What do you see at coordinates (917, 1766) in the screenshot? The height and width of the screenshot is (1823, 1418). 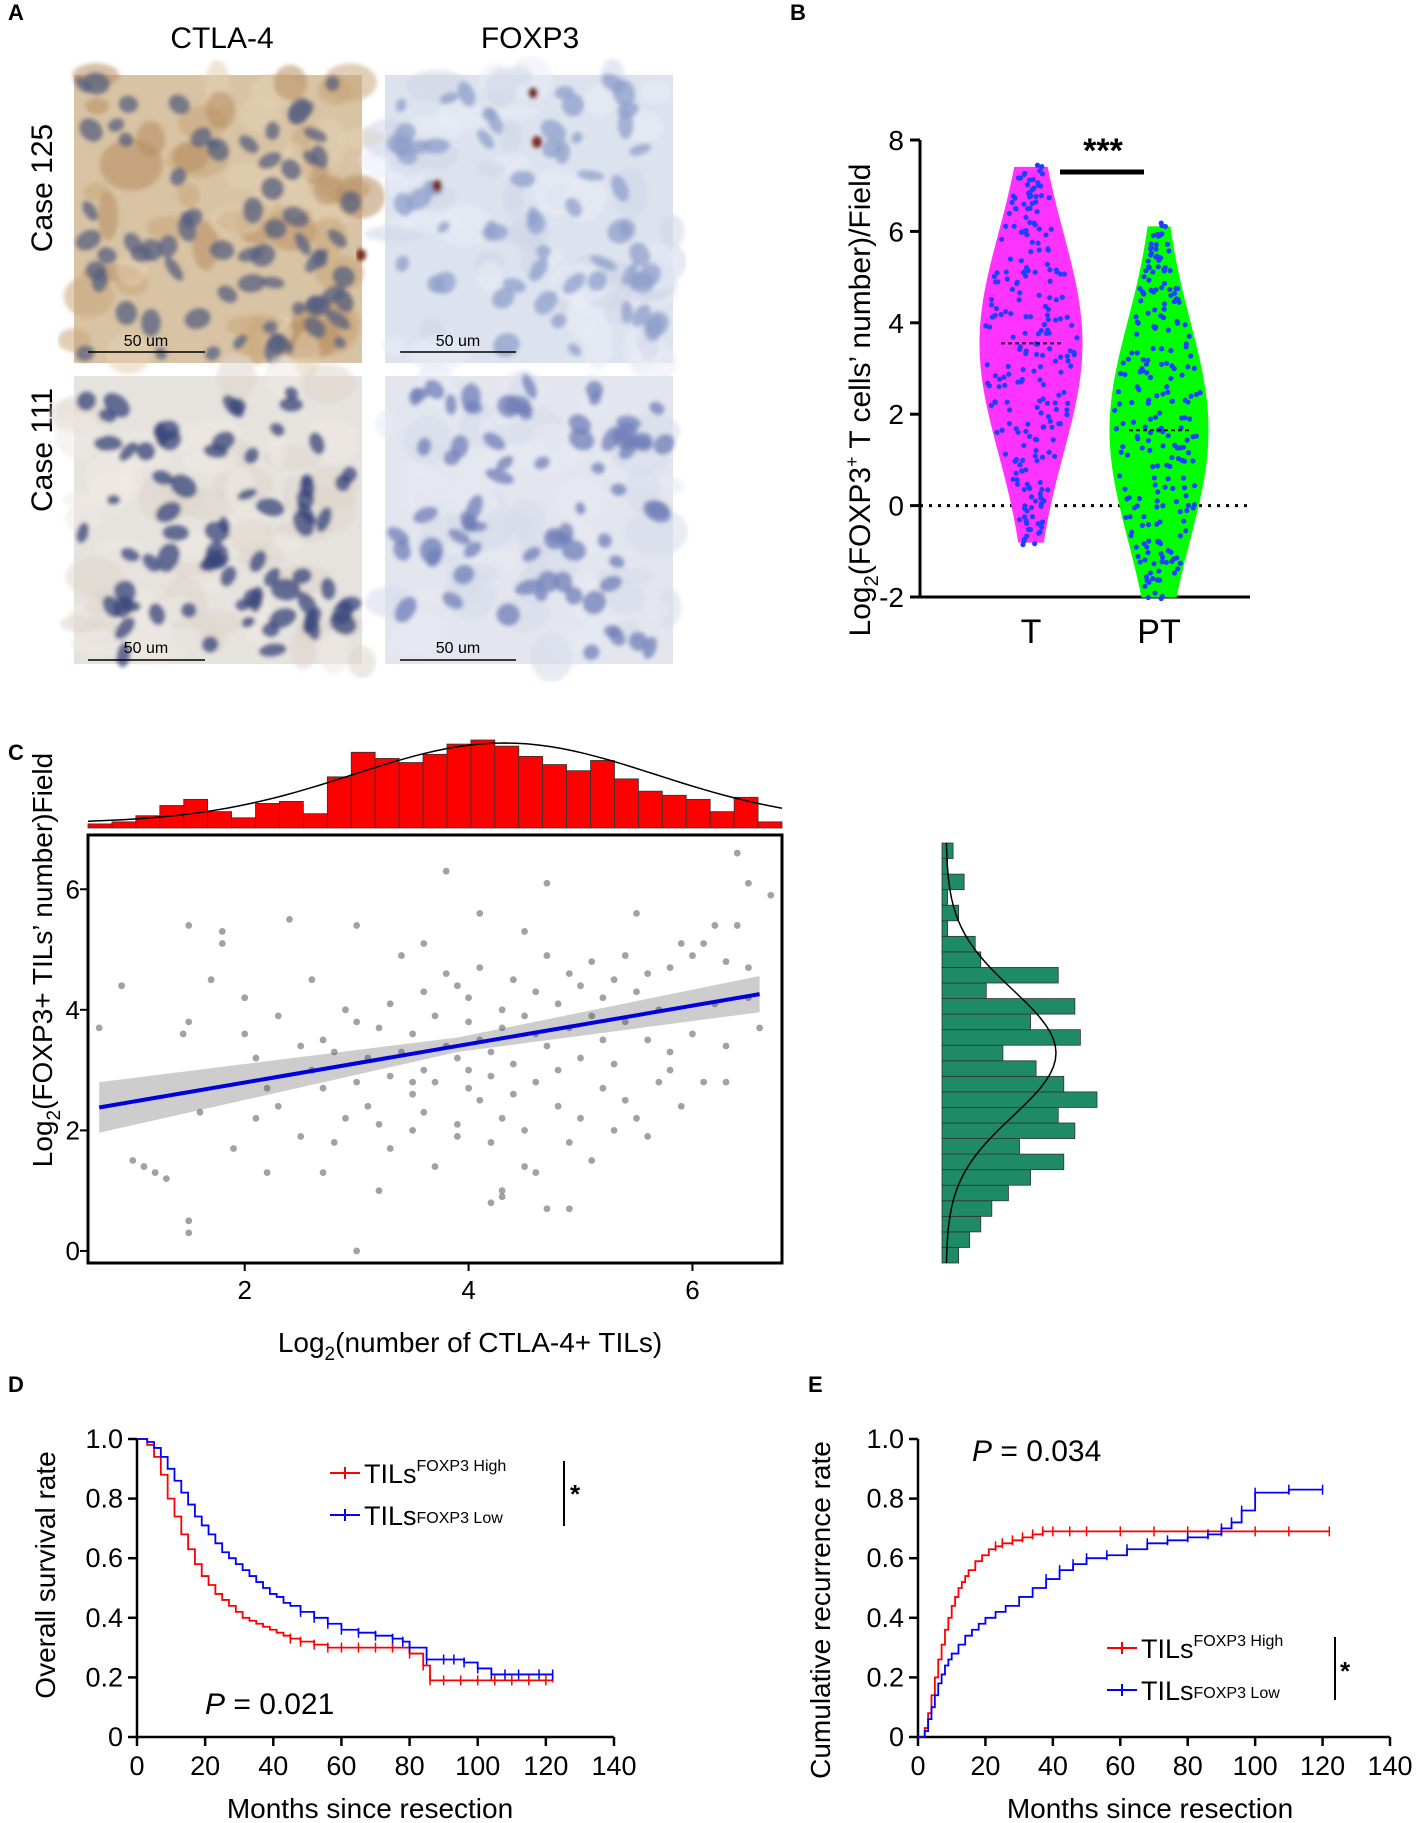 I see `e-x-tick-label: 0` at bounding box center [917, 1766].